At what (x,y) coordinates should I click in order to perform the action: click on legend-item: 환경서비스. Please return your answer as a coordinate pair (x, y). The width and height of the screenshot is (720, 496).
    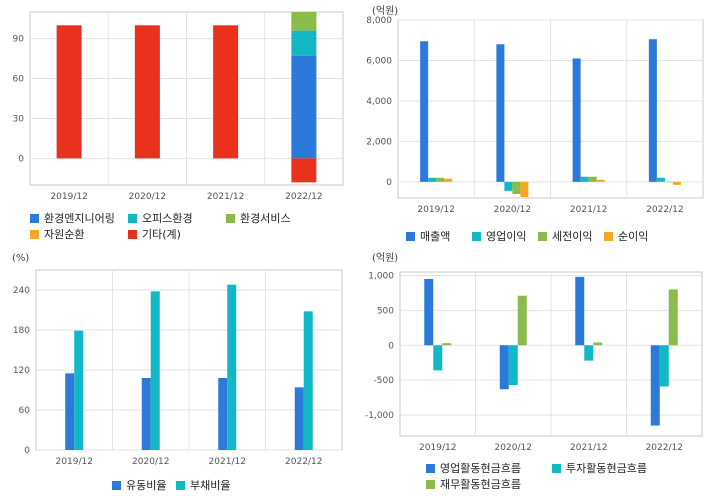
    Looking at the image, I should click on (258, 218).